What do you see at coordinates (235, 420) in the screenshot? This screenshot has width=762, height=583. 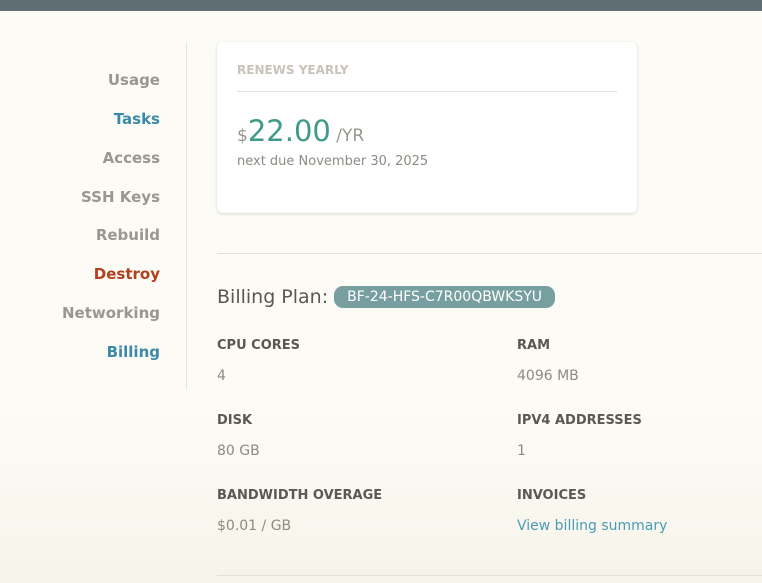 I see `disk-label: DISK` at bounding box center [235, 420].